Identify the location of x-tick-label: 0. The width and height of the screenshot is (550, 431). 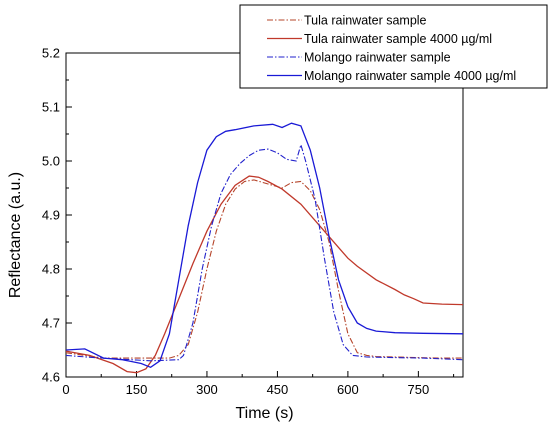
(65, 389).